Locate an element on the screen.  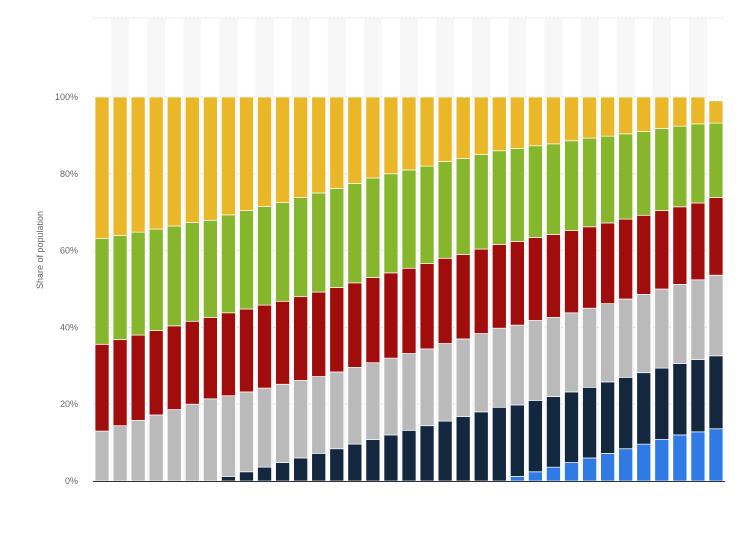
y-tick-labels: 0% 20% 40% 60% 80% 100% is located at coordinates (66, 289).